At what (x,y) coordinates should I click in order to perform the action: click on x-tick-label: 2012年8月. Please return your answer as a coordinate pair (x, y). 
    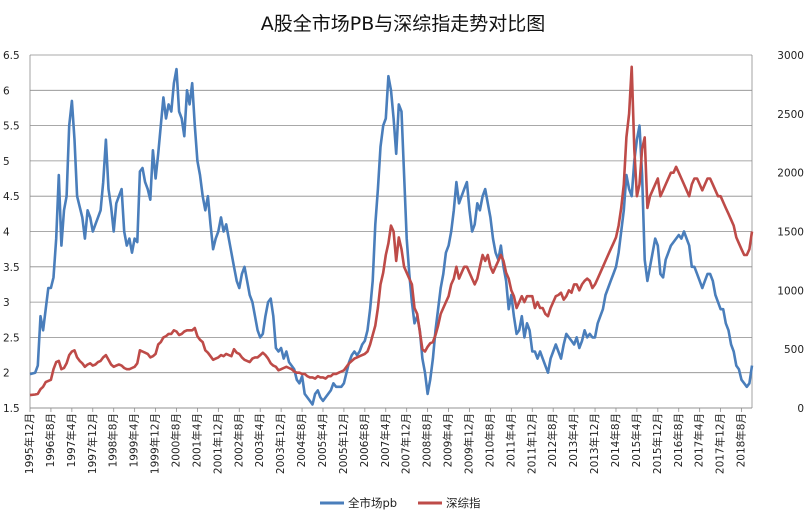
    Looking at the image, I should click on (552, 440).